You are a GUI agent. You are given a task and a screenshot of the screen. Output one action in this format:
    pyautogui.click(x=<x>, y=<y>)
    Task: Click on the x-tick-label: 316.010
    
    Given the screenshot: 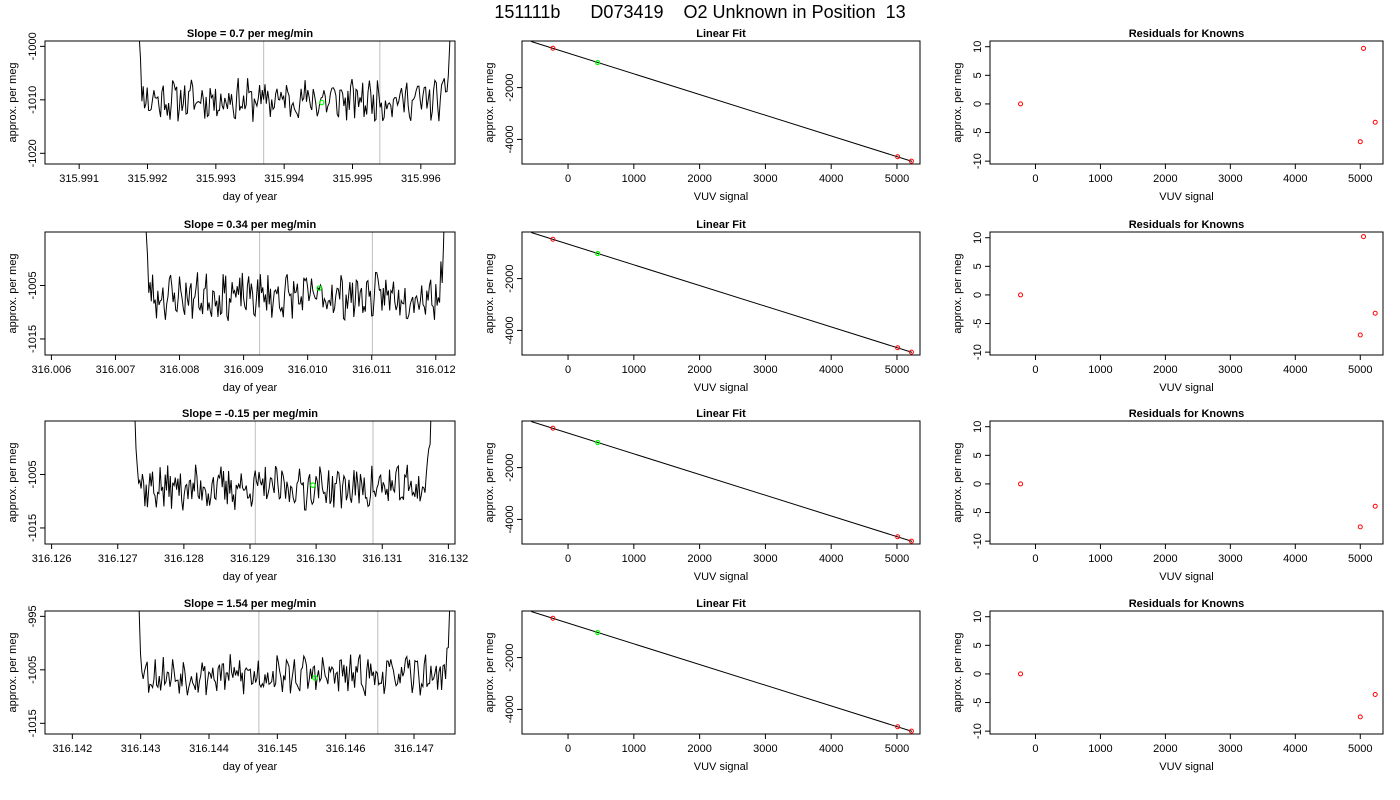 What is the action you would take?
    pyautogui.click(x=308, y=370)
    